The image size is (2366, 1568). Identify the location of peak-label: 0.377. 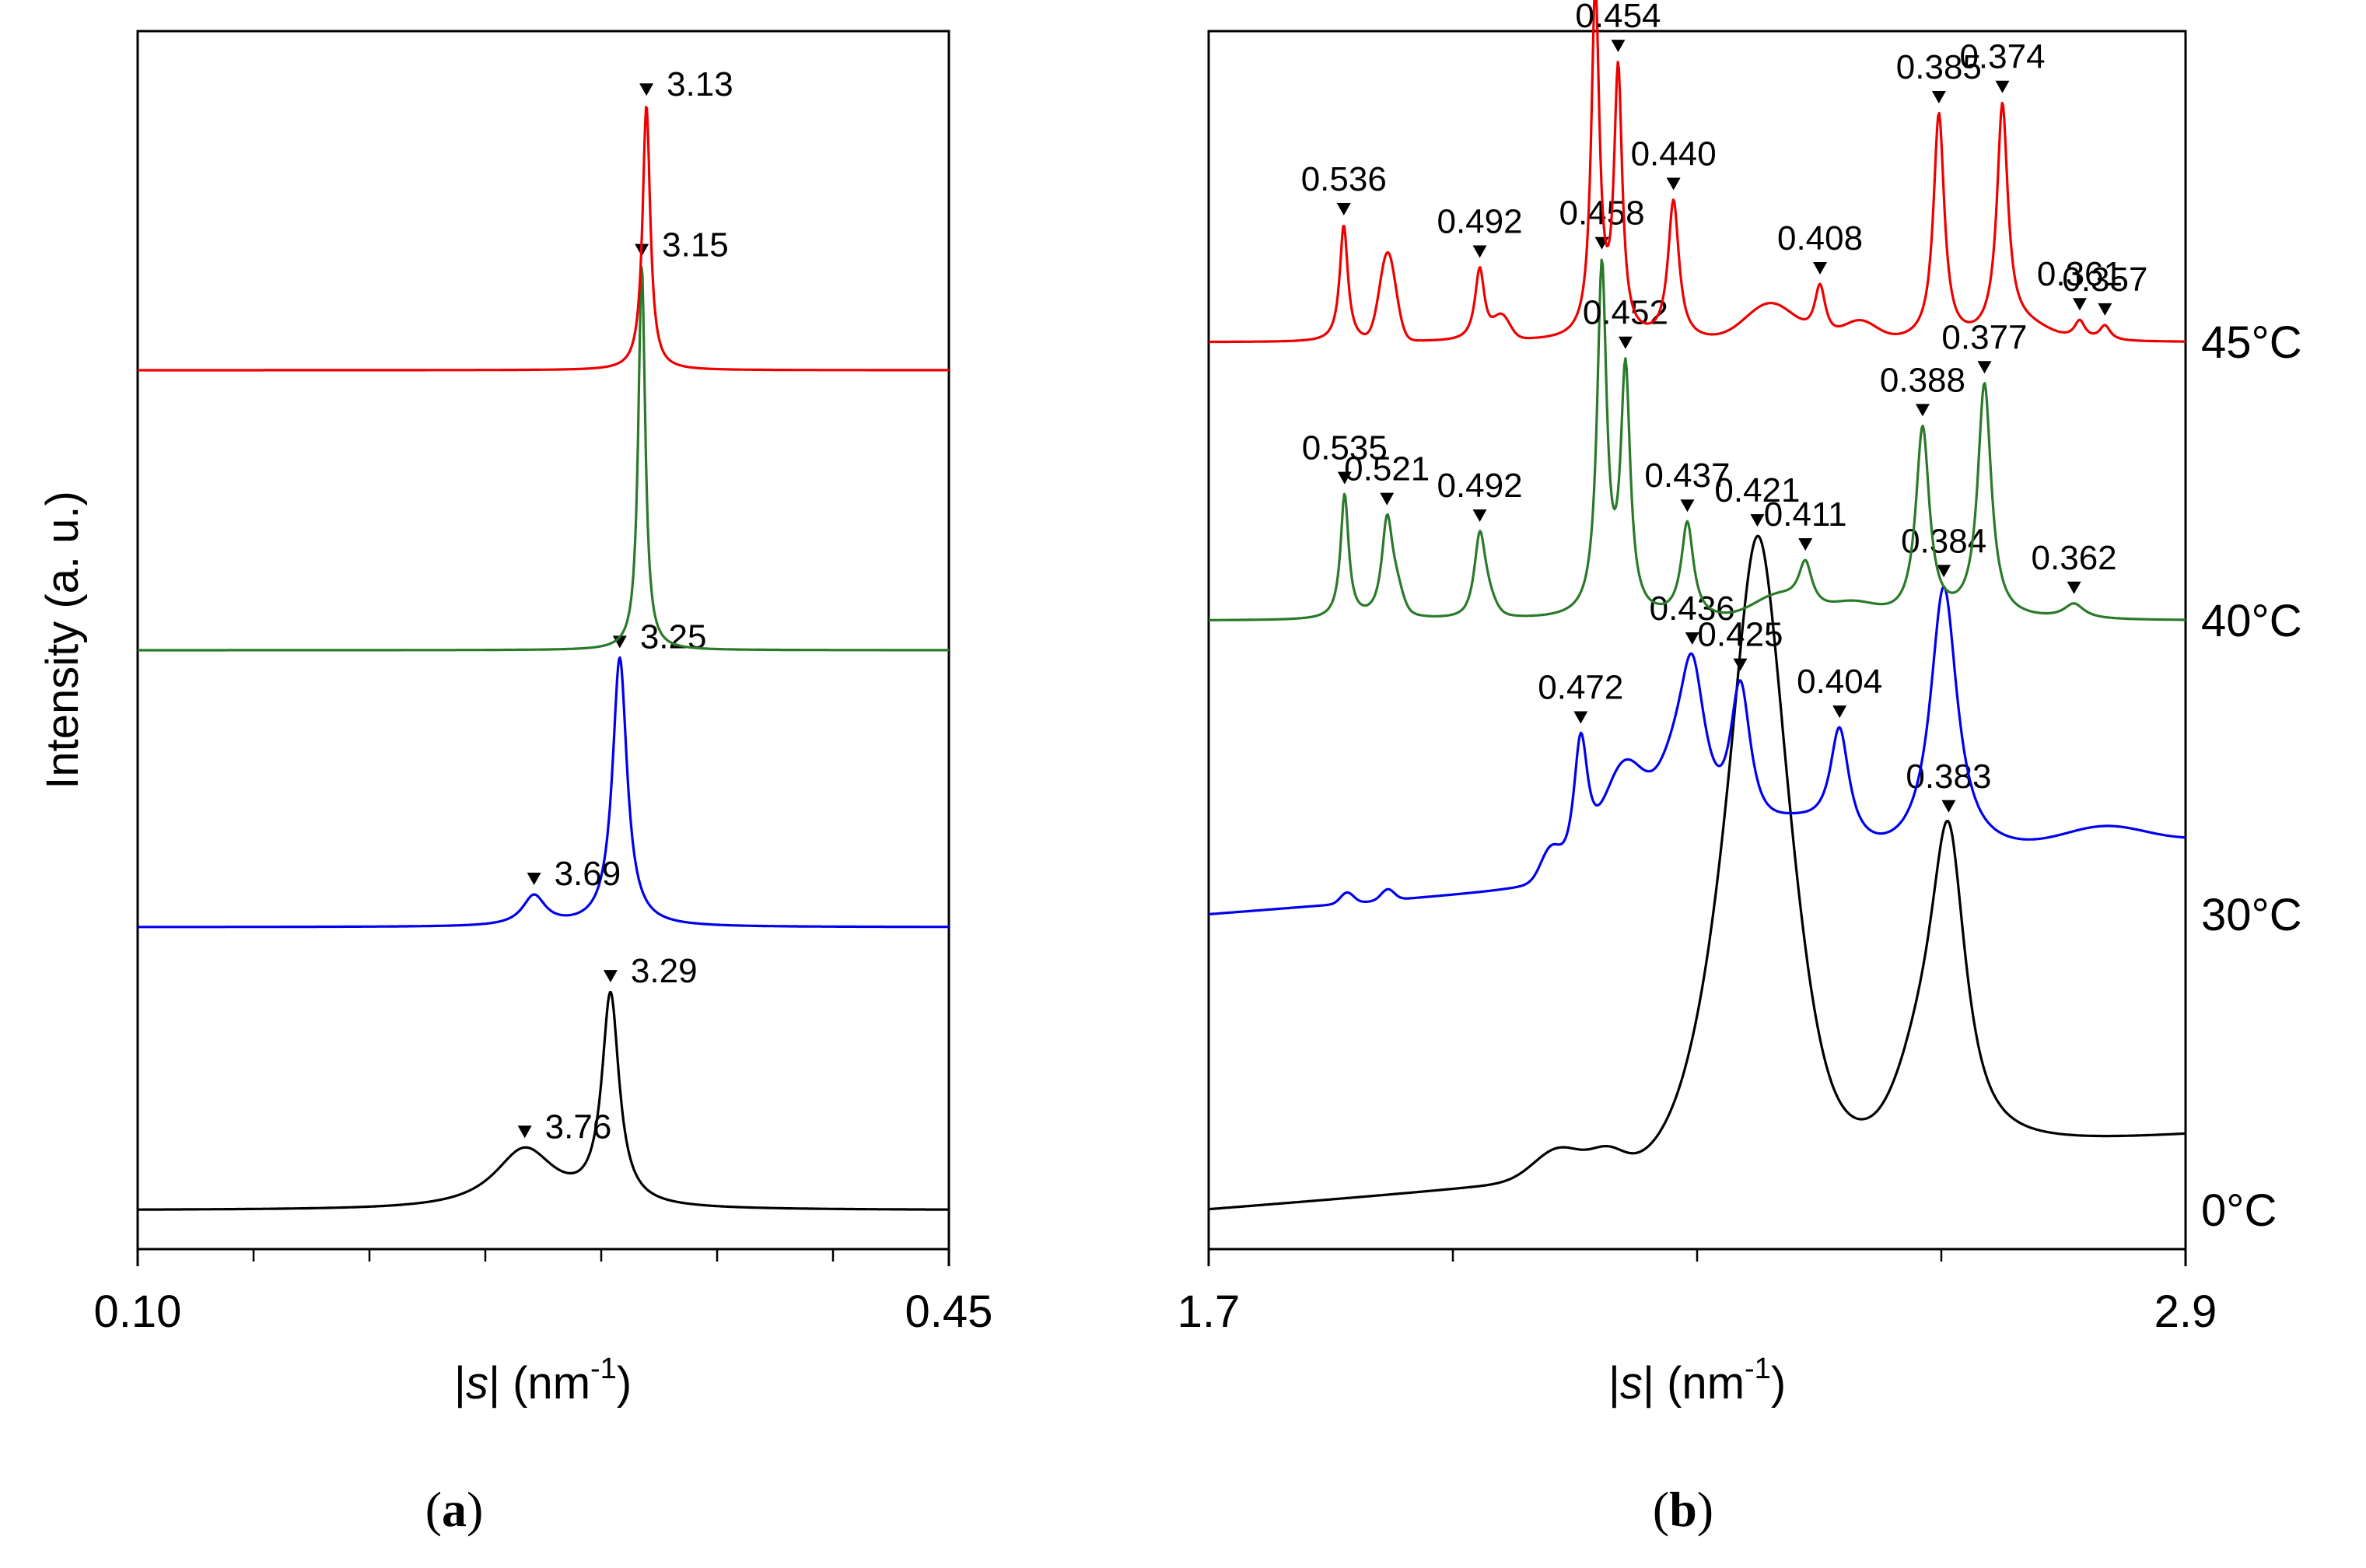
(1984, 337).